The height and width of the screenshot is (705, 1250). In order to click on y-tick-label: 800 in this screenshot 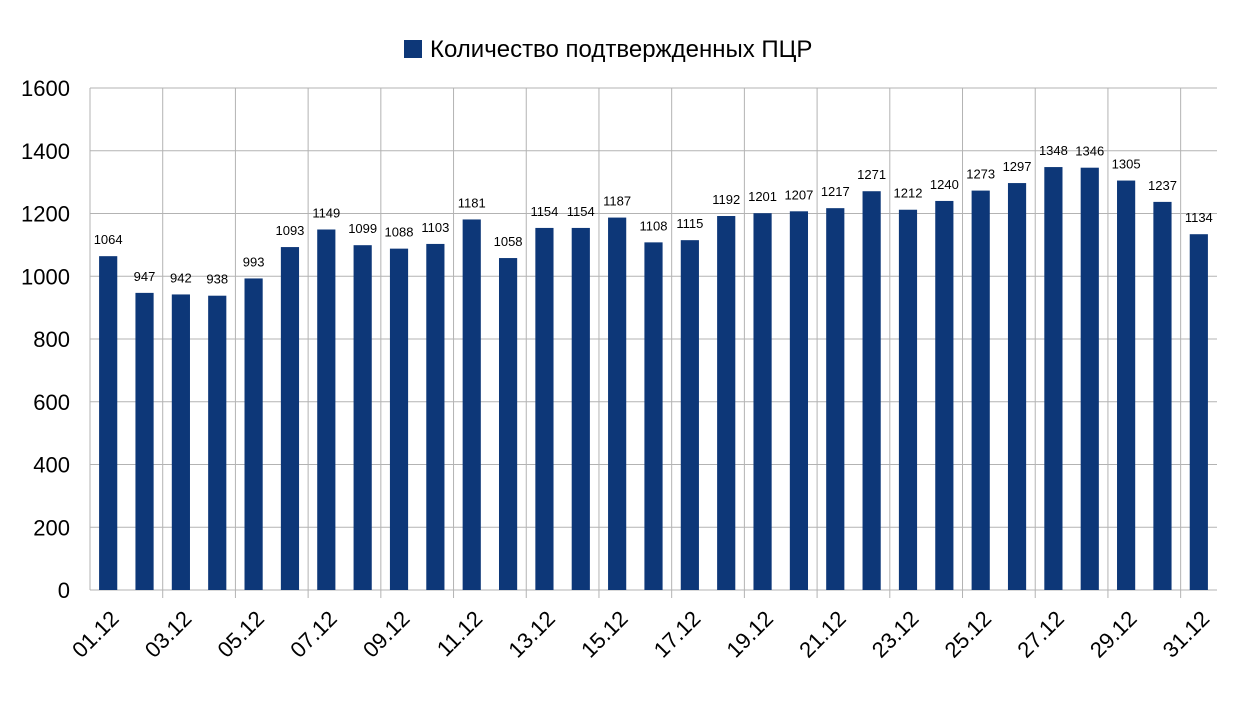, I will do `click(51, 339)`.